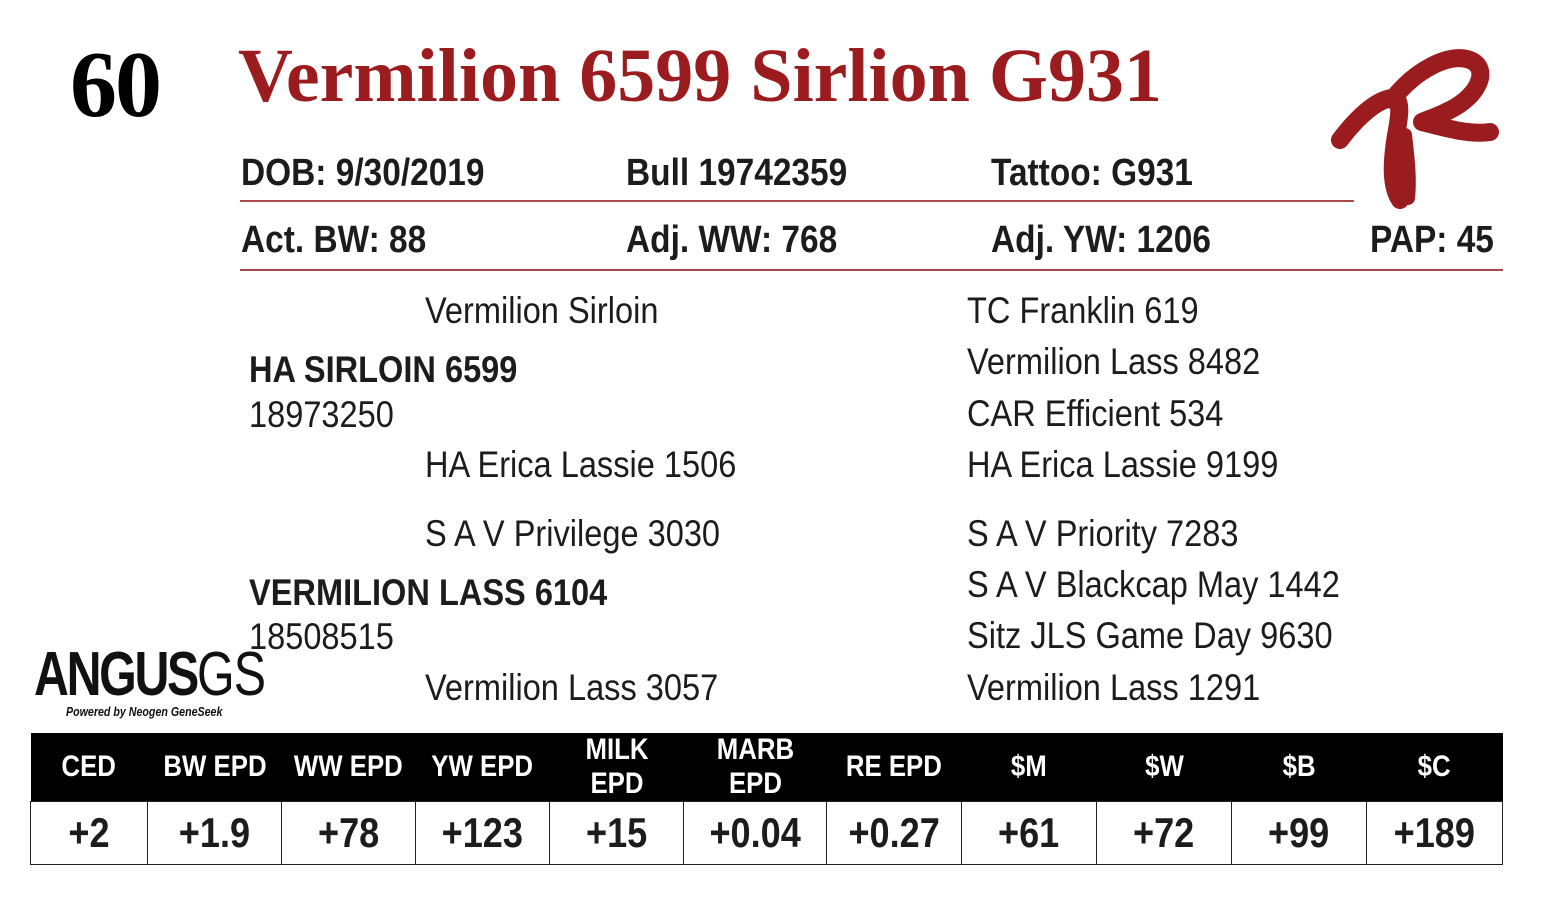 The image size is (1564, 908). What do you see at coordinates (1114, 687) in the screenshot?
I see `dam-dam-dam: Vermilion Lass 1291` at bounding box center [1114, 687].